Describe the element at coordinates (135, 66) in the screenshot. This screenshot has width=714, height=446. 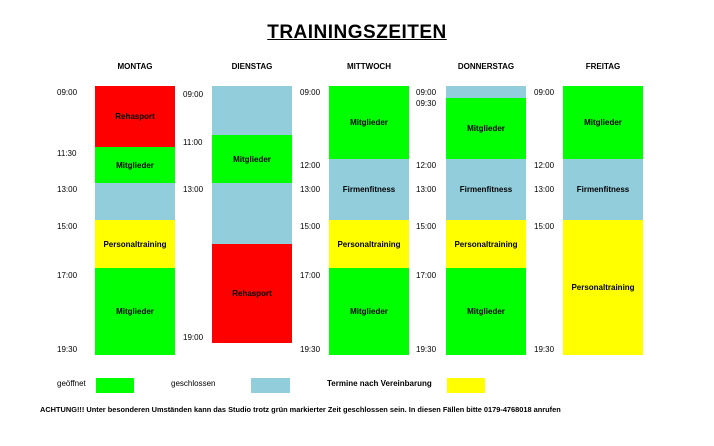
I see `day-header-montag: MONTAG` at that location.